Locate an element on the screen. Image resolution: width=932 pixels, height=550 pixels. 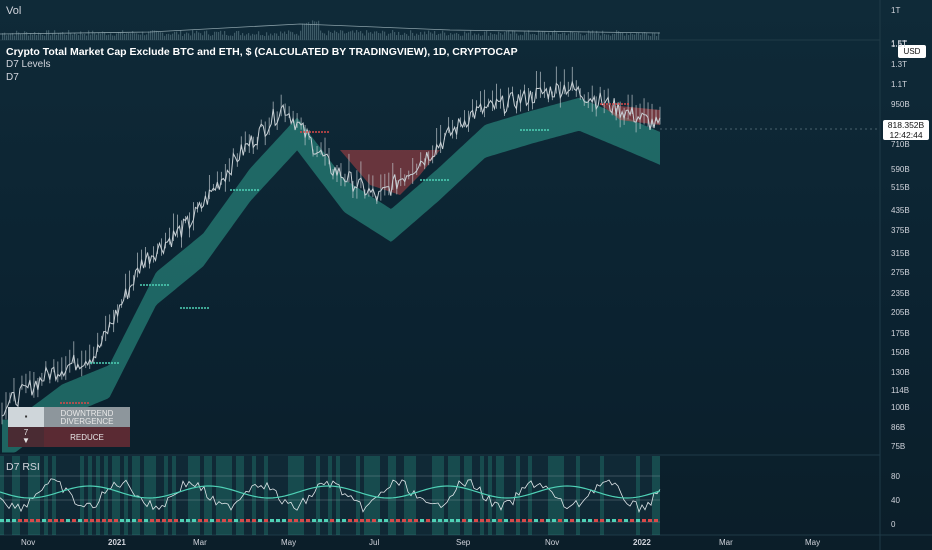
vol-label: Vol is located at coordinates (14, 11).